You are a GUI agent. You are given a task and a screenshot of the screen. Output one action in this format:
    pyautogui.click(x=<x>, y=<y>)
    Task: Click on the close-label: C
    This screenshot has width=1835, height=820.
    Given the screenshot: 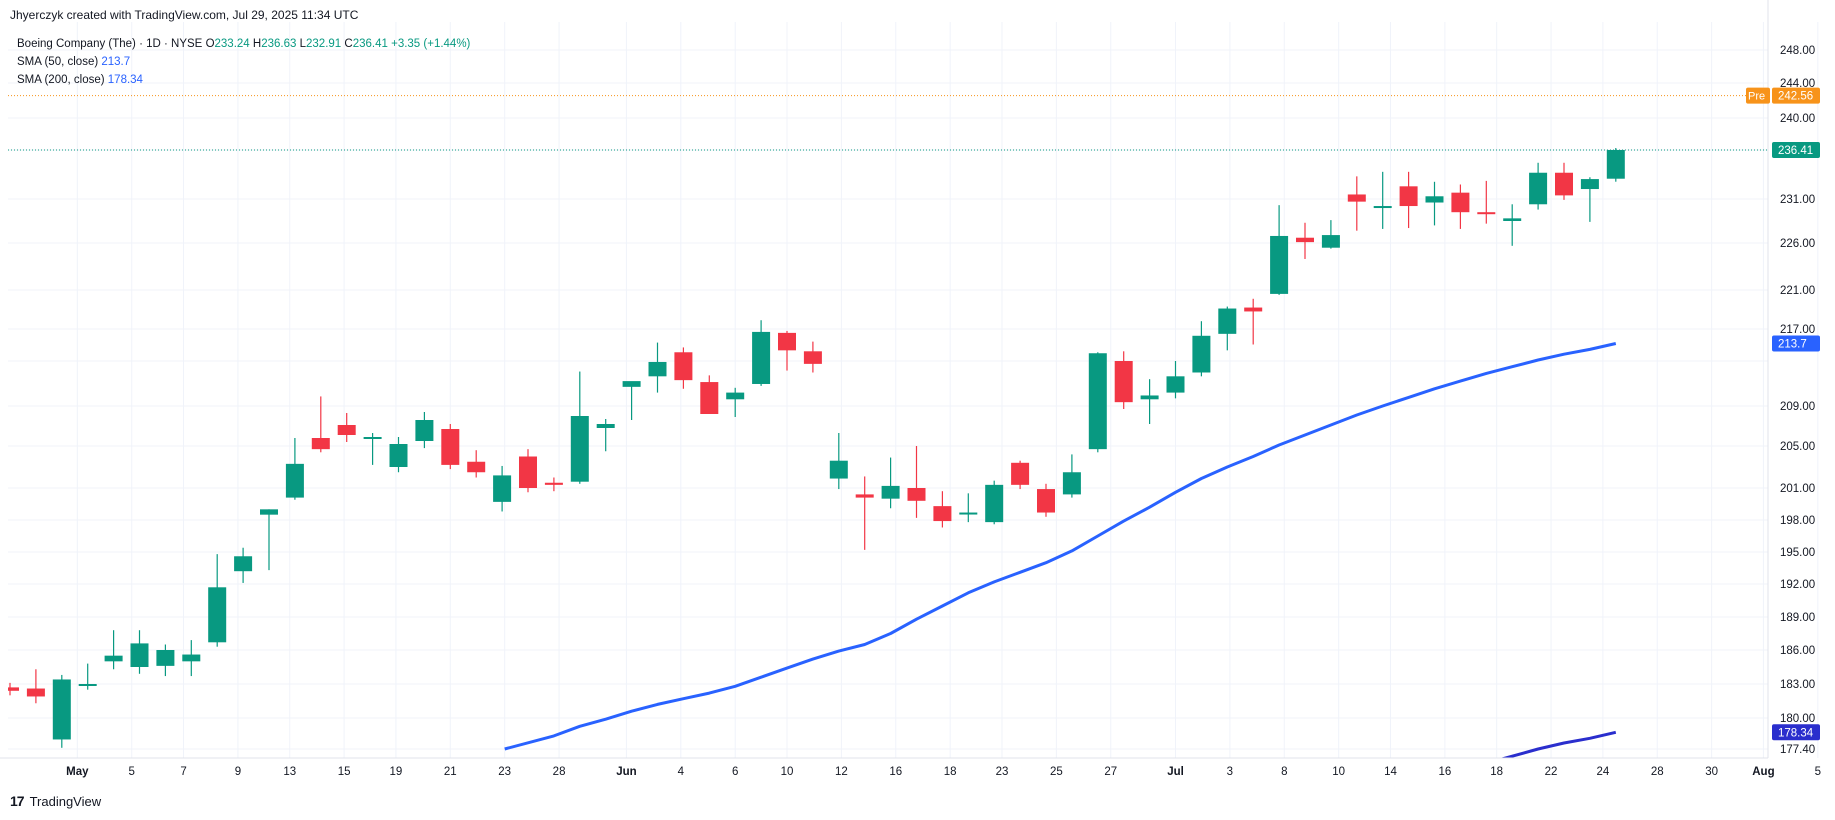 What is the action you would take?
    pyautogui.click(x=348, y=44)
    